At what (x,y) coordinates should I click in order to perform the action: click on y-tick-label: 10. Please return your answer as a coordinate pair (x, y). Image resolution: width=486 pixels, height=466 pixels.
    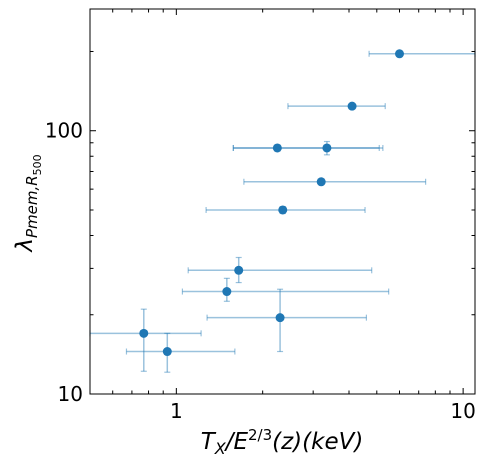
    Looking at the image, I should click on (70, 394).